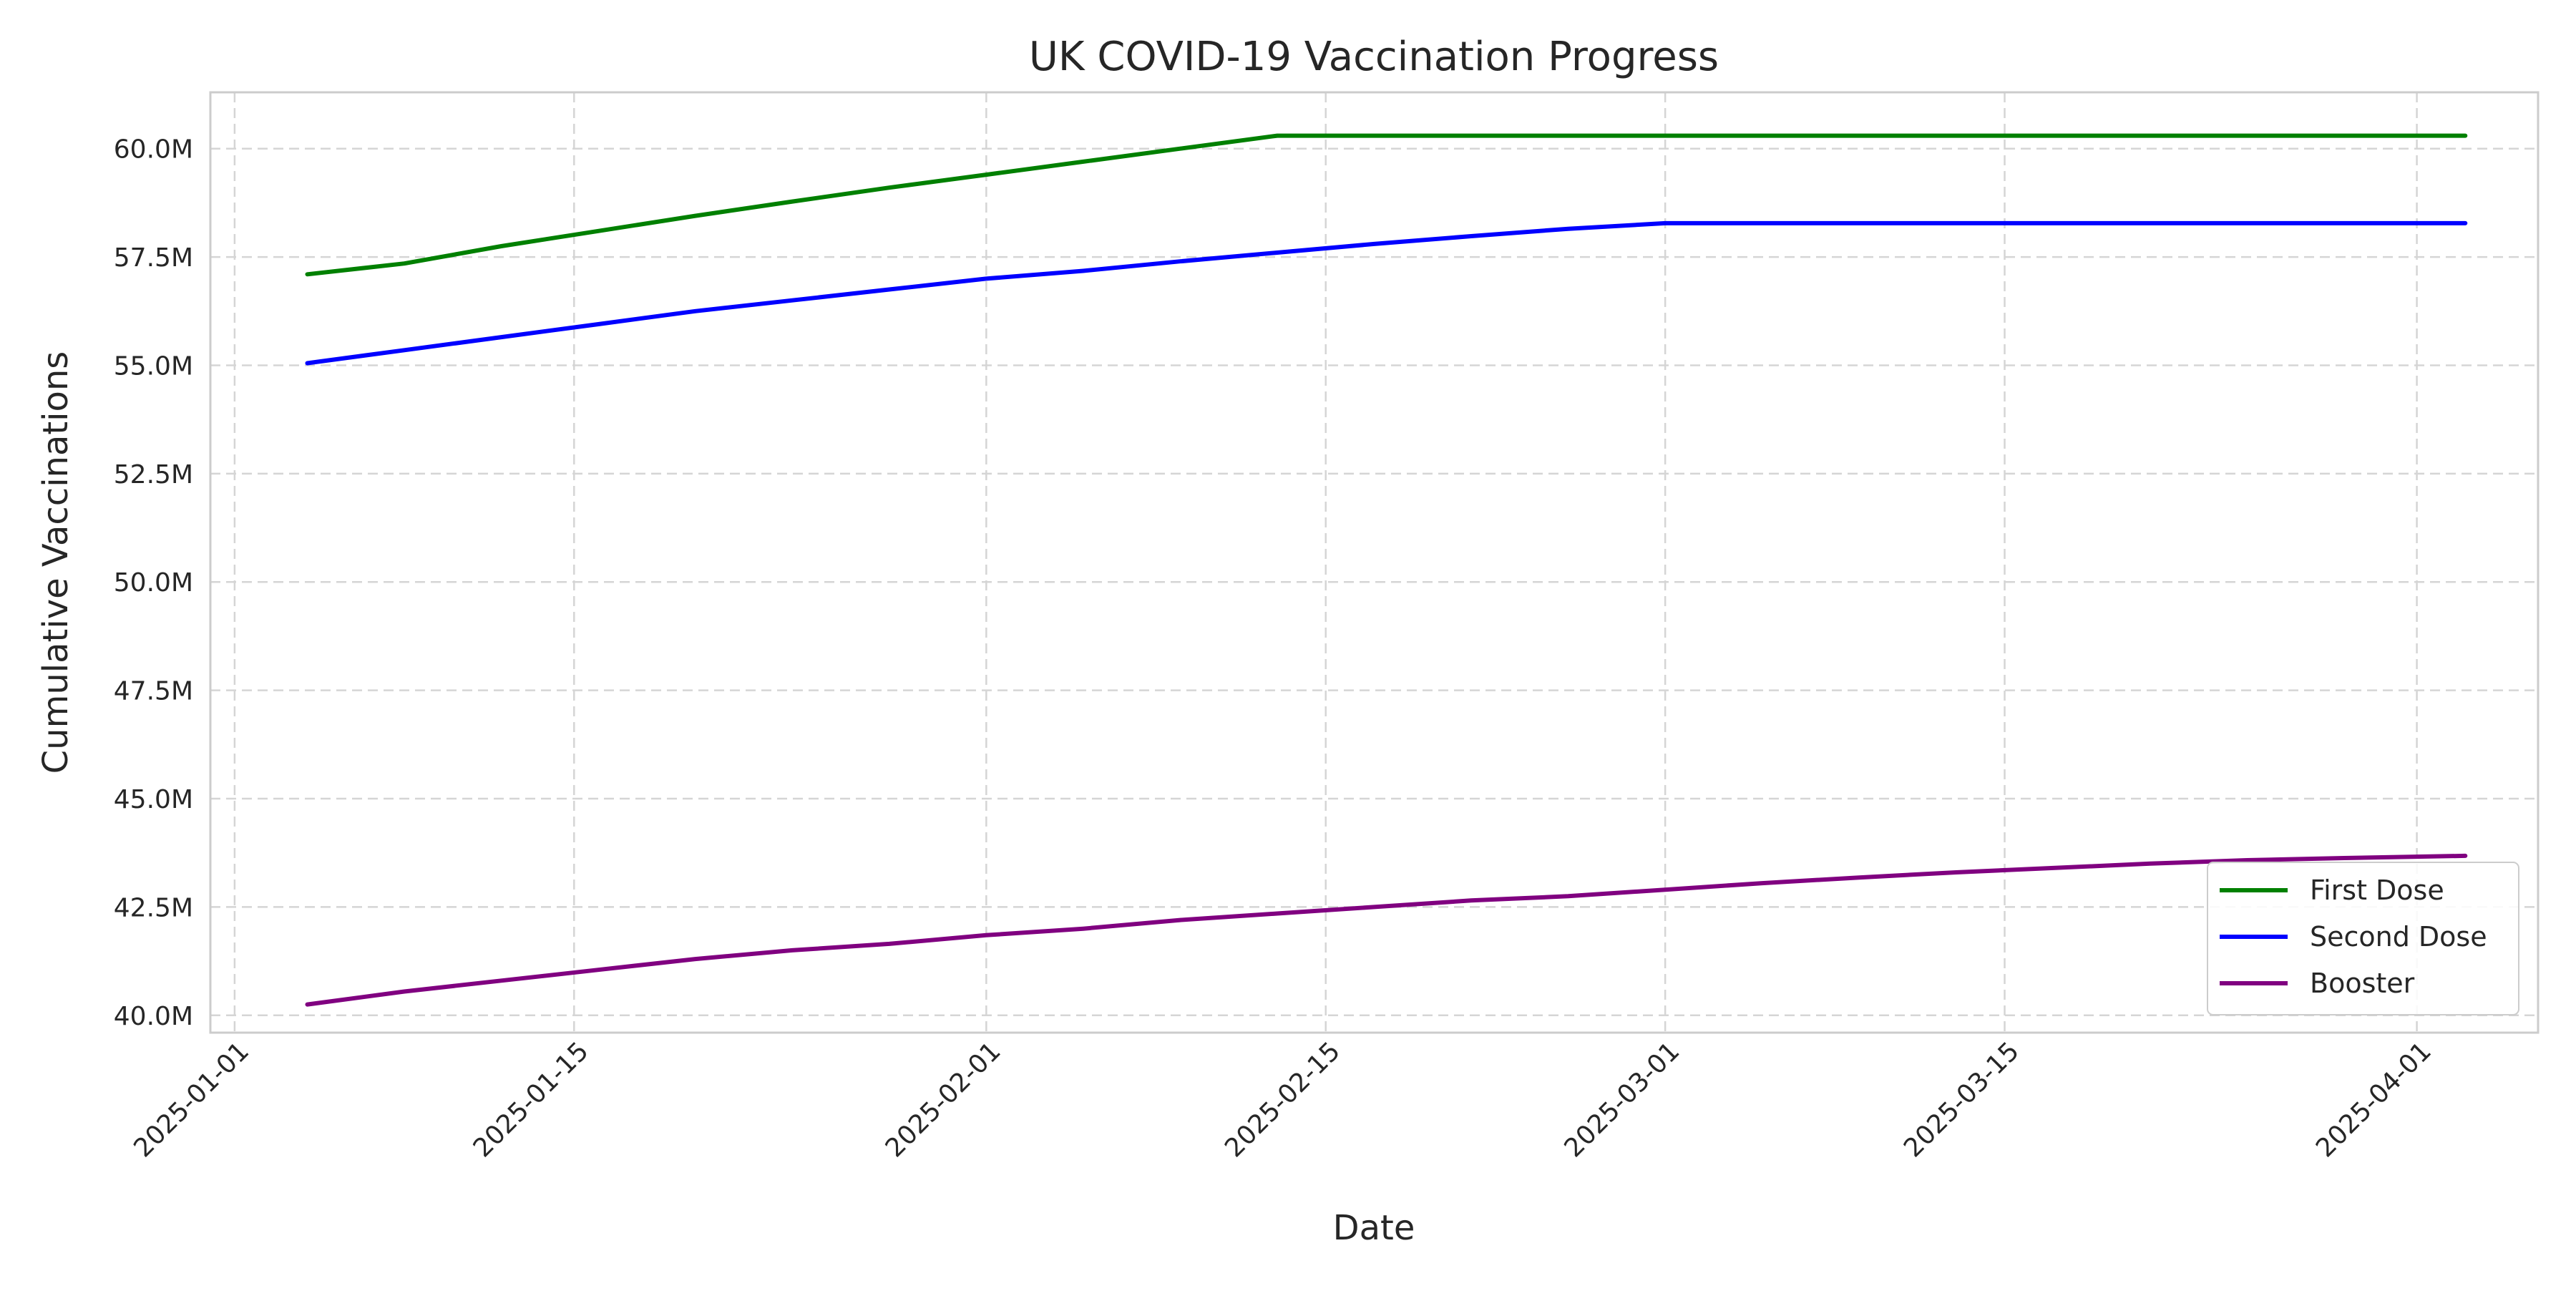 The height and width of the screenshot is (1291, 2576). I want to click on y-tick-label: 42.5M, so click(153, 907).